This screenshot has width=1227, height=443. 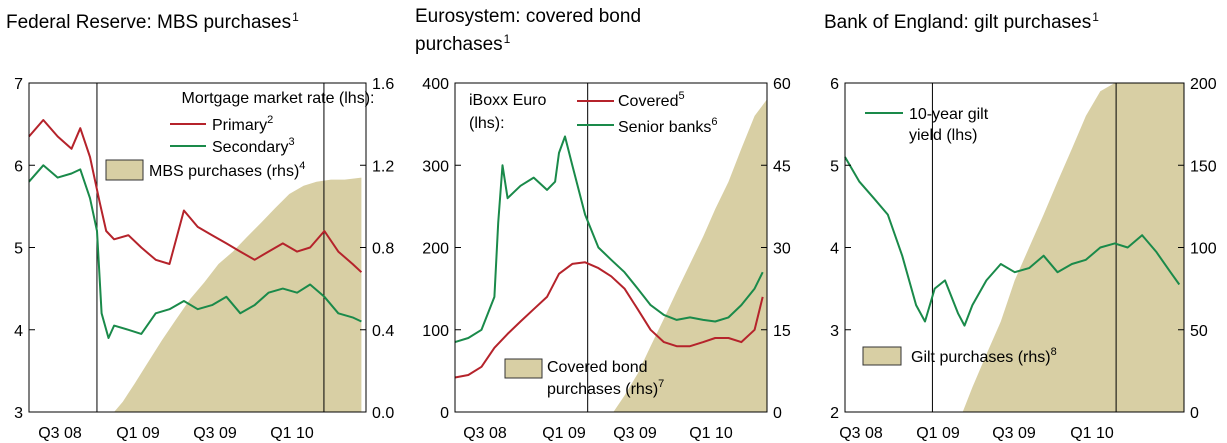 What do you see at coordinates (651, 100) in the screenshot?
I see `legend-label: Covered5` at bounding box center [651, 100].